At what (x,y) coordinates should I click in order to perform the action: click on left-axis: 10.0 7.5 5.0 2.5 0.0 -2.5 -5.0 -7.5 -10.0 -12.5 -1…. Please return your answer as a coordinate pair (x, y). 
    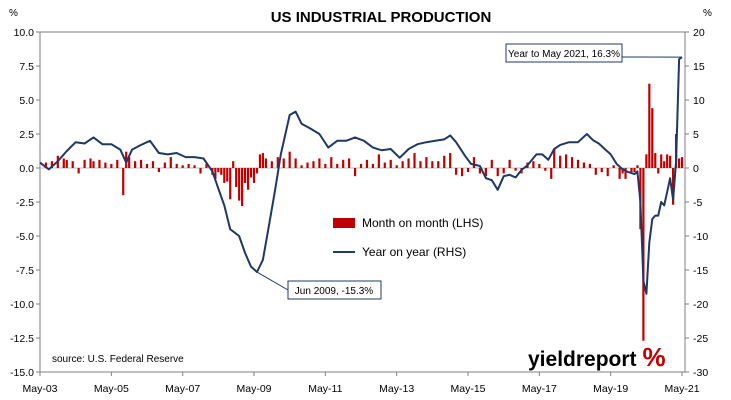
    Looking at the image, I should click on (25, 203).